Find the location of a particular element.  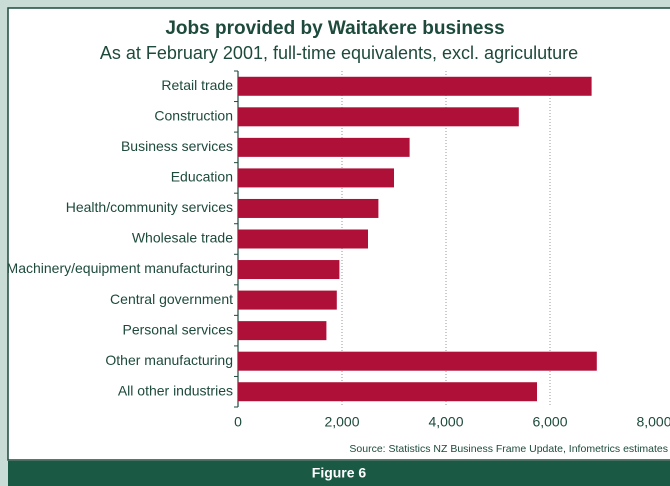

y-tick-label: Construction is located at coordinates (193, 116).